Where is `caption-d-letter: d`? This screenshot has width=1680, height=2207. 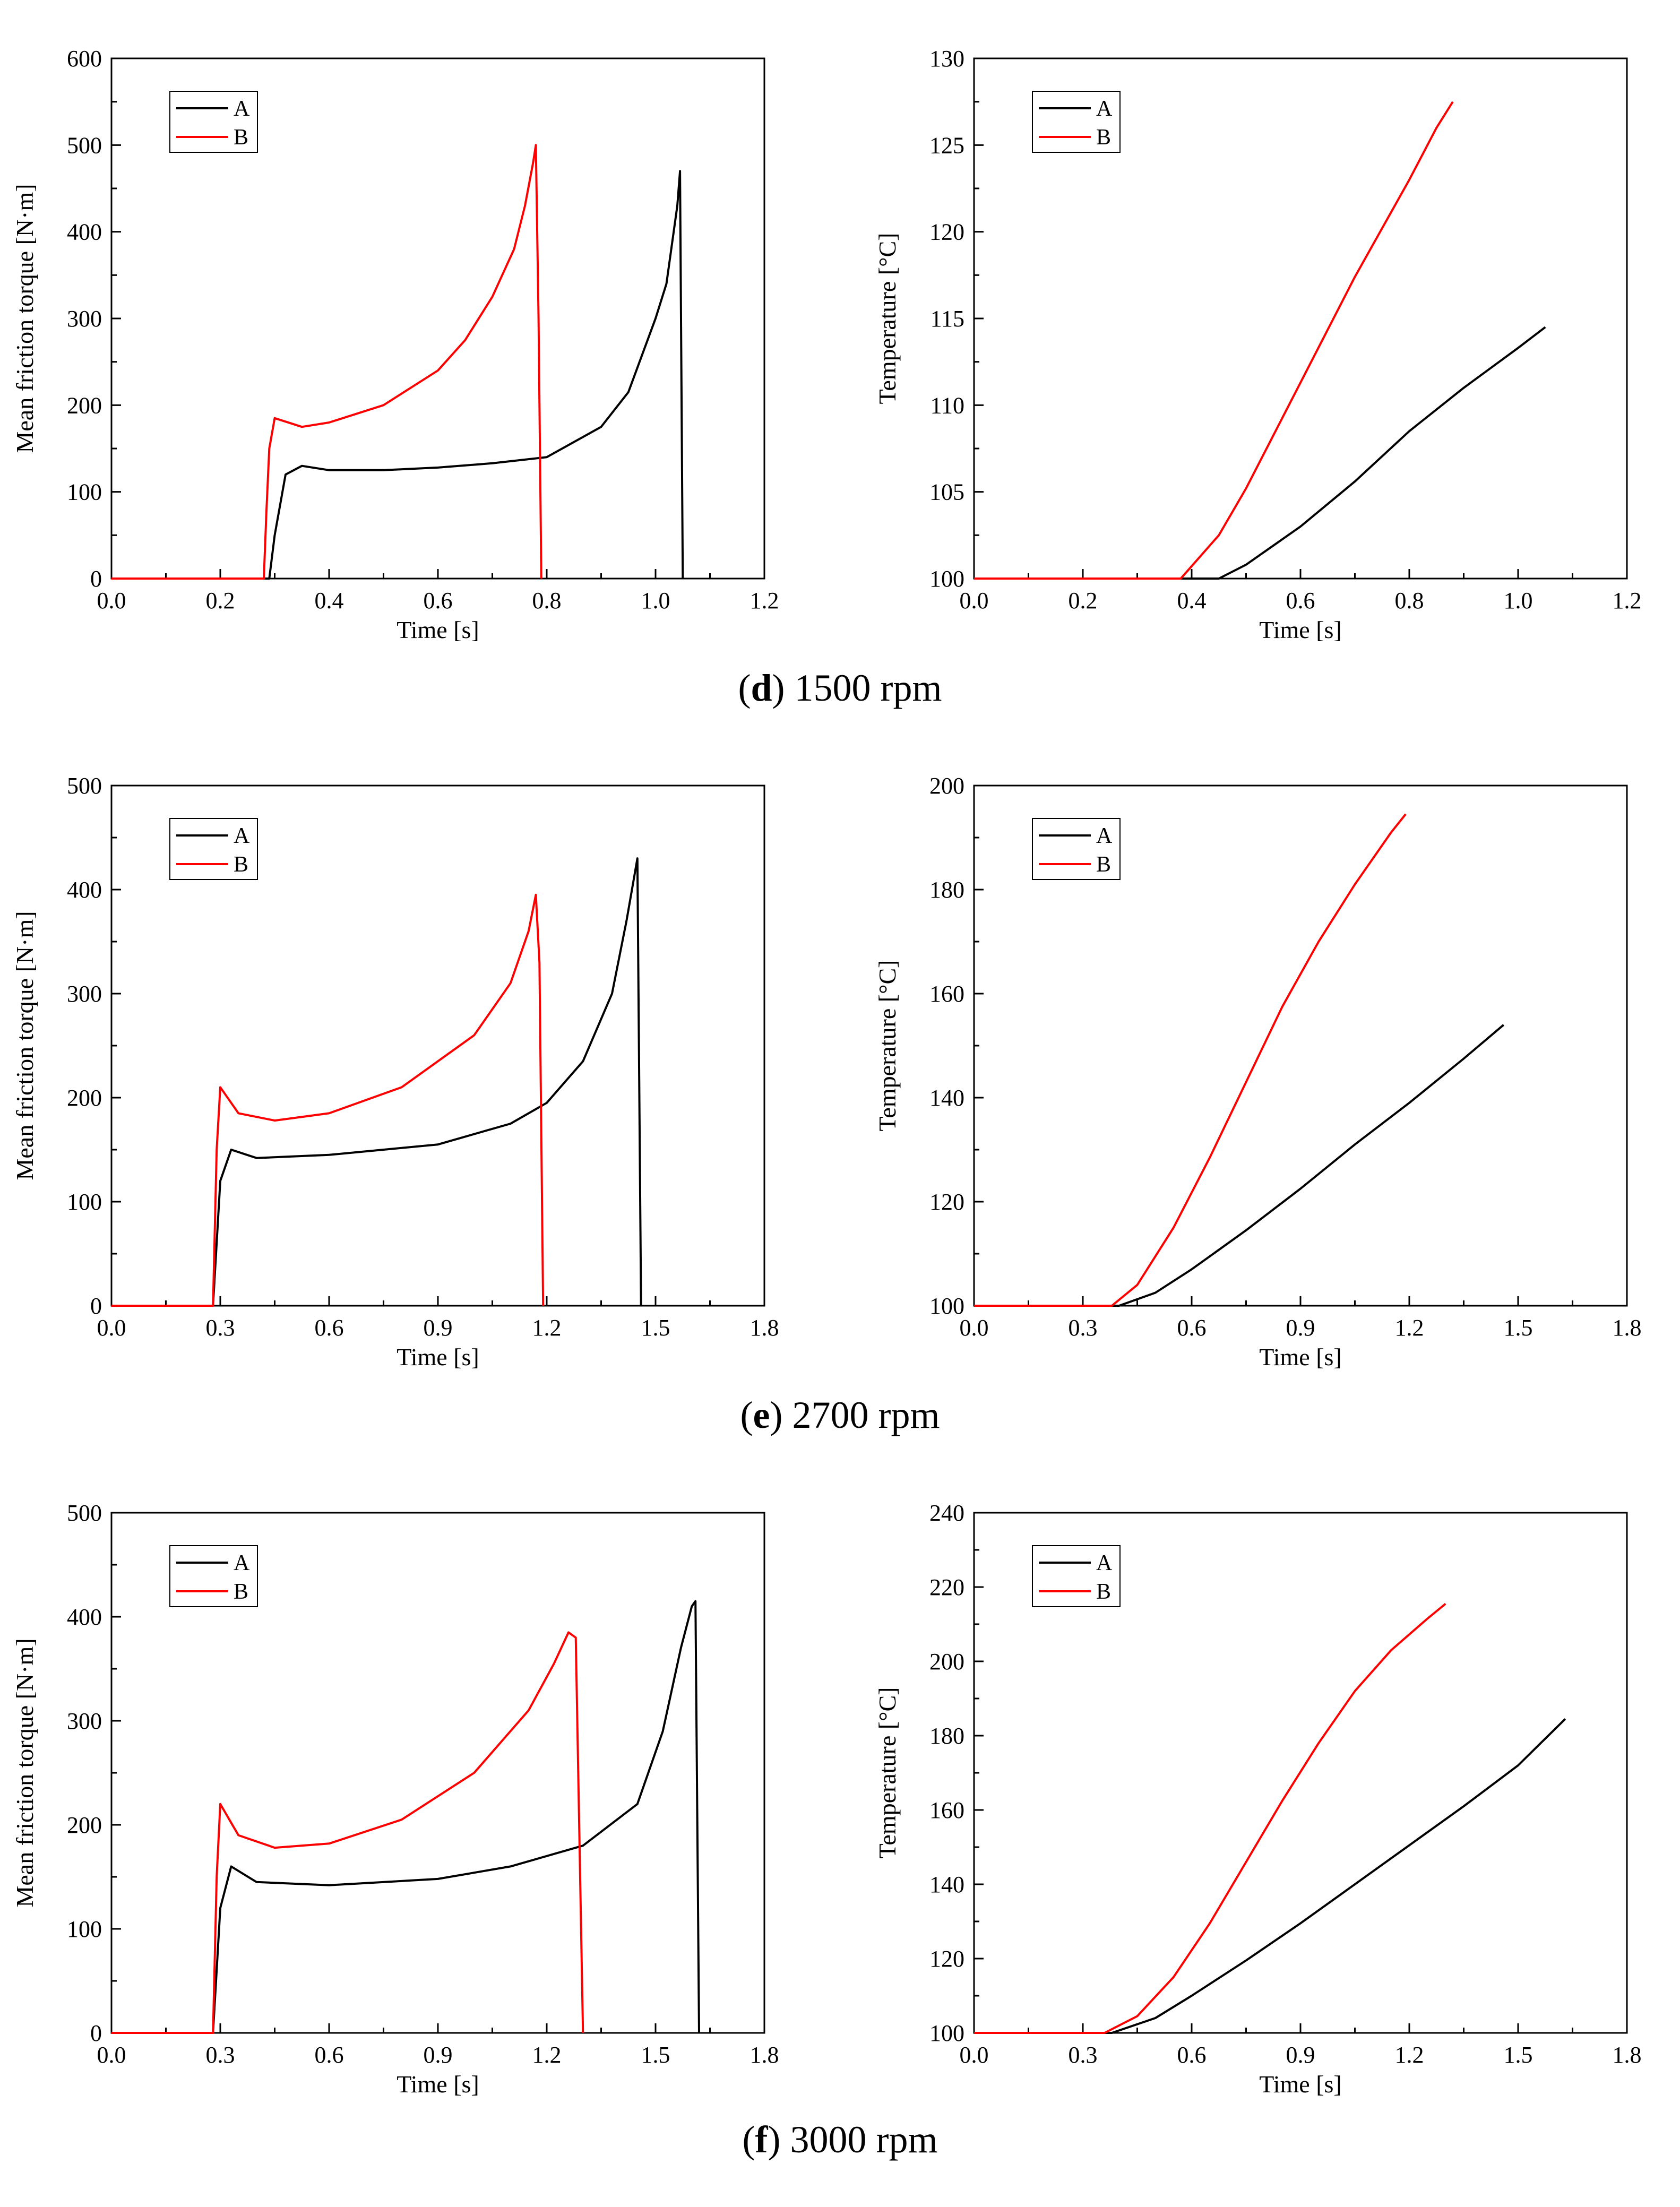 caption-d-letter: d is located at coordinates (761, 688).